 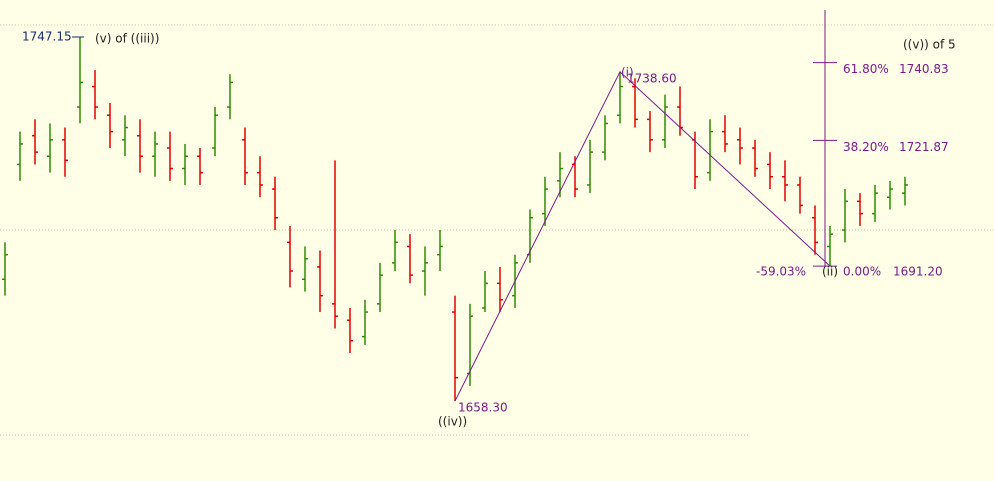 I want to click on fib-price: 1740.83, so click(x=924, y=69).